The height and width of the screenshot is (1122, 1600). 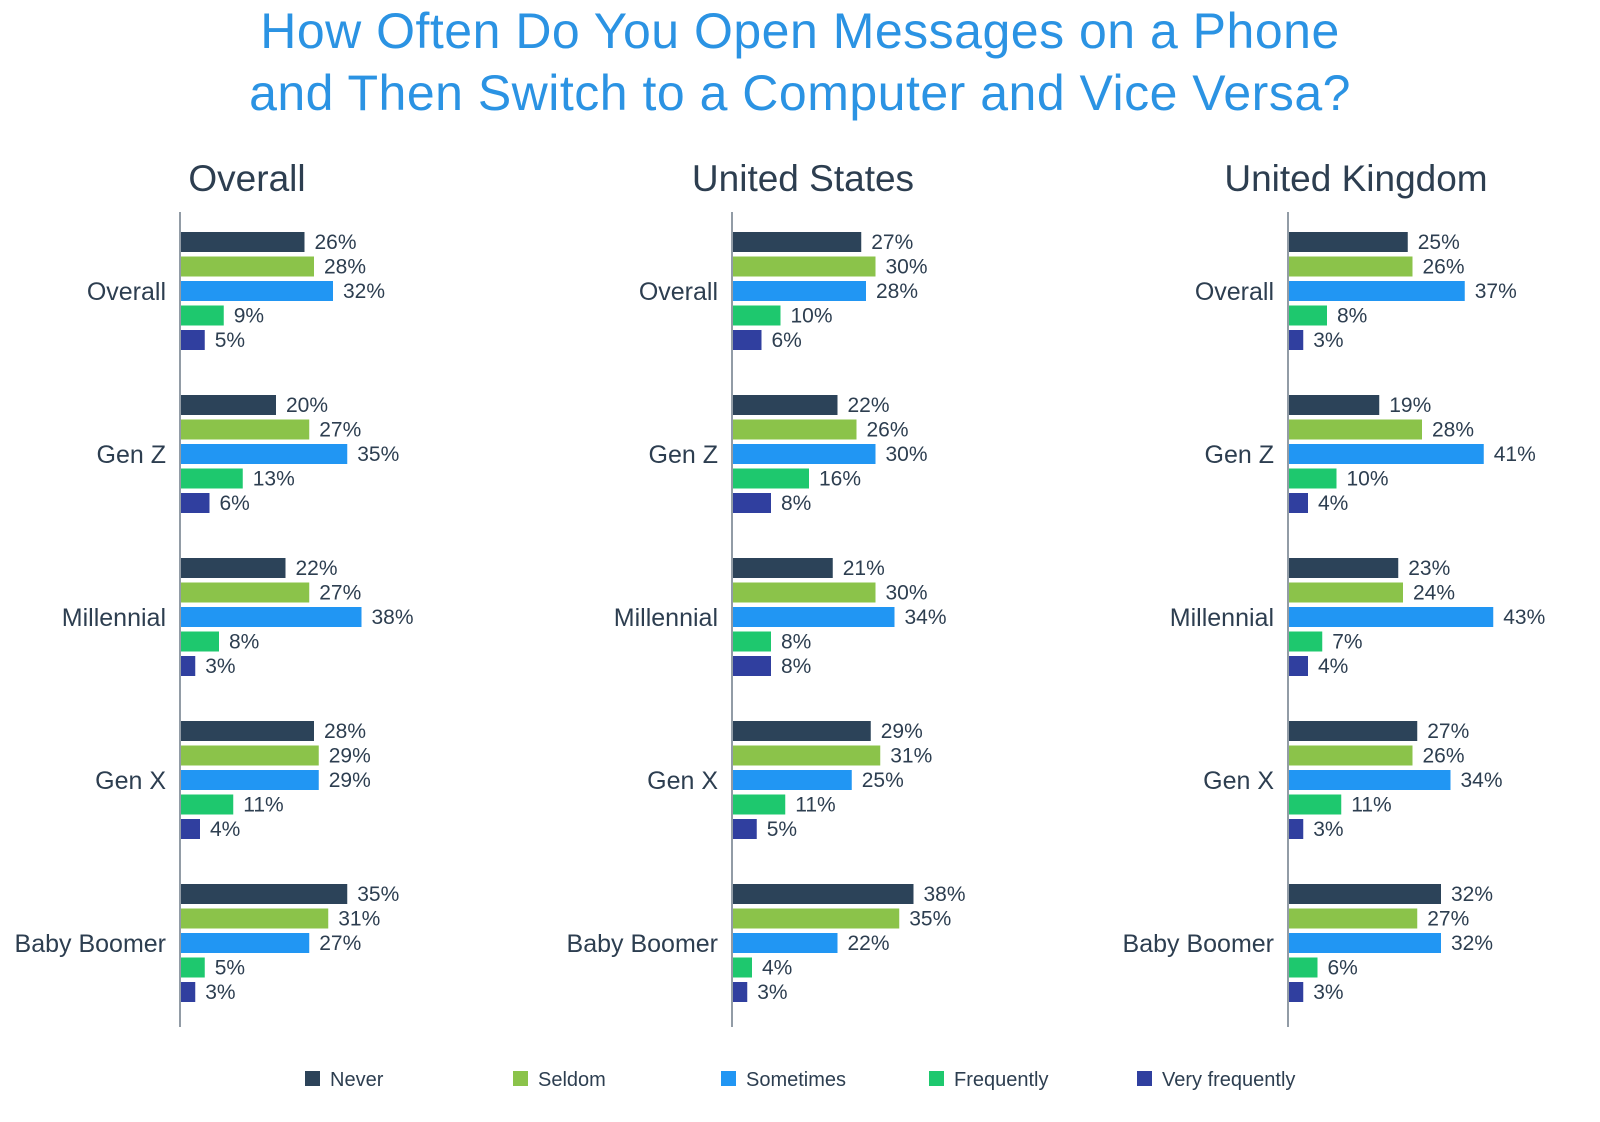 What do you see at coordinates (274, 479) in the screenshot?
I see `data-label: 13%` at bounding box center [274, 479].